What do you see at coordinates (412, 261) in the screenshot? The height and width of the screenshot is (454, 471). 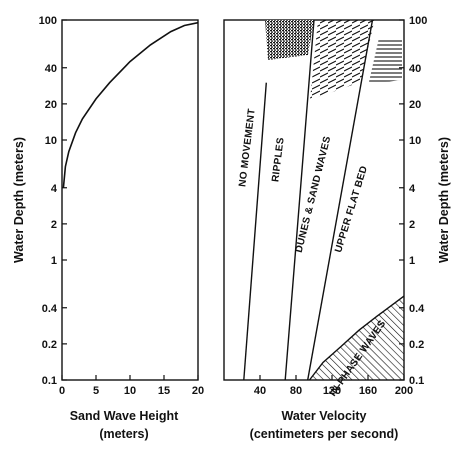 I see `right-y-tick-label: 1` at bounding box center [412, 261].